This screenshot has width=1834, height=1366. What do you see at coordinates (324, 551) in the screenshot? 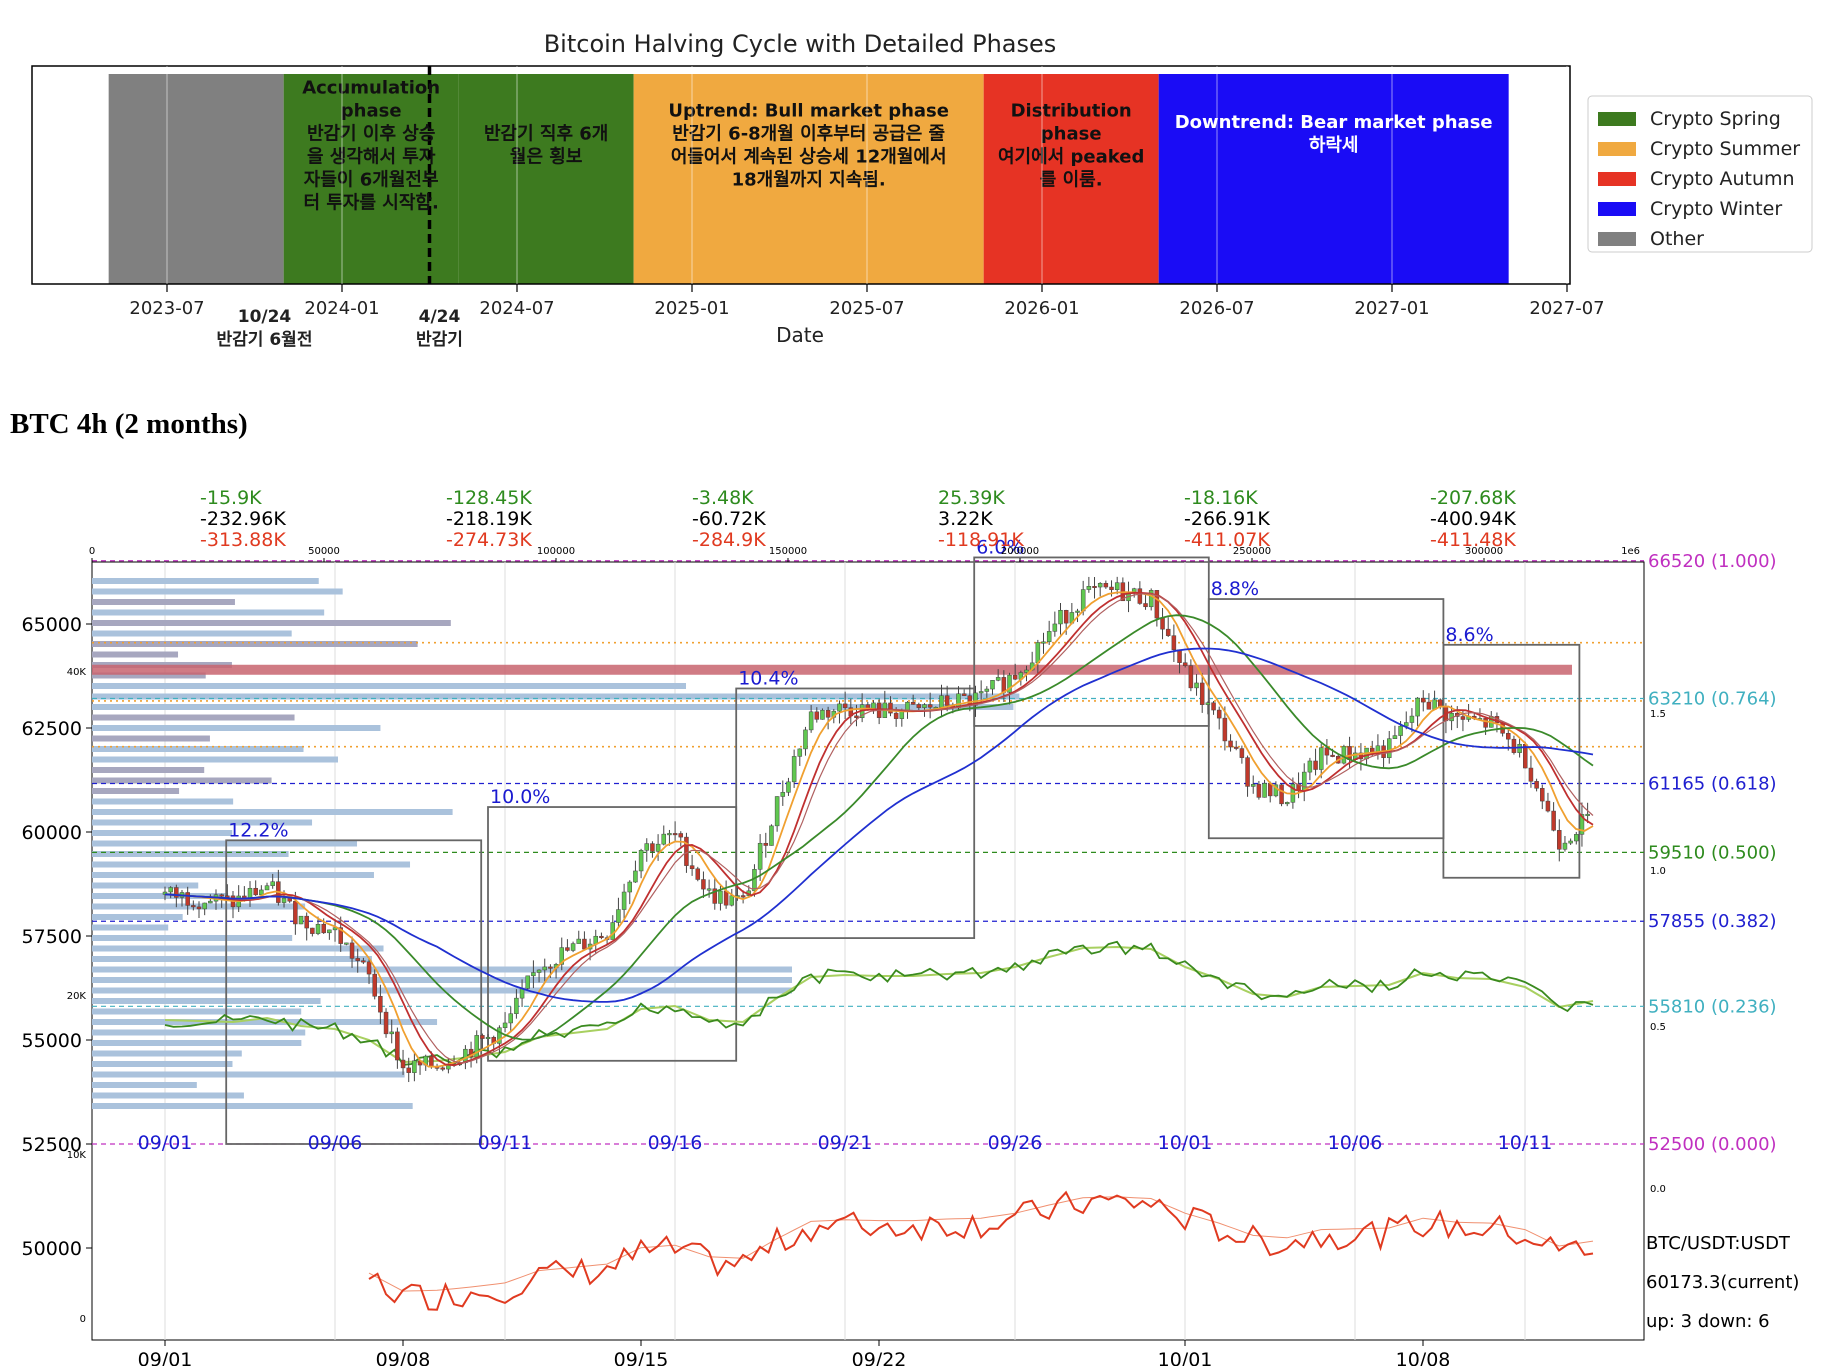
I see `top-volume-tick: 50000` at bounding box center [324, 551].